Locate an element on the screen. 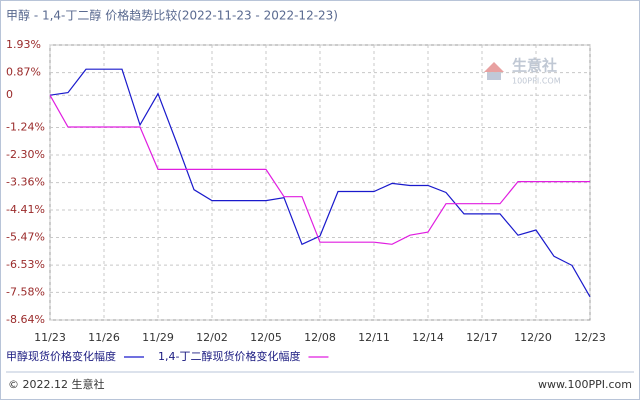 This screenshot has height=400, width=640. legend-label: 1,4-丁二醇现货价格变化幅度 is located at coordinates (229, 356).